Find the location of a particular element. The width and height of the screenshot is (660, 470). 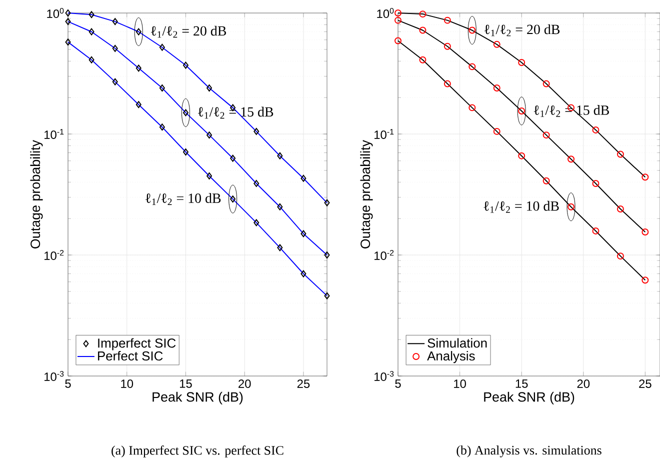

text: (b) Analysis vs. simulations is located at coordinates (529, 452).